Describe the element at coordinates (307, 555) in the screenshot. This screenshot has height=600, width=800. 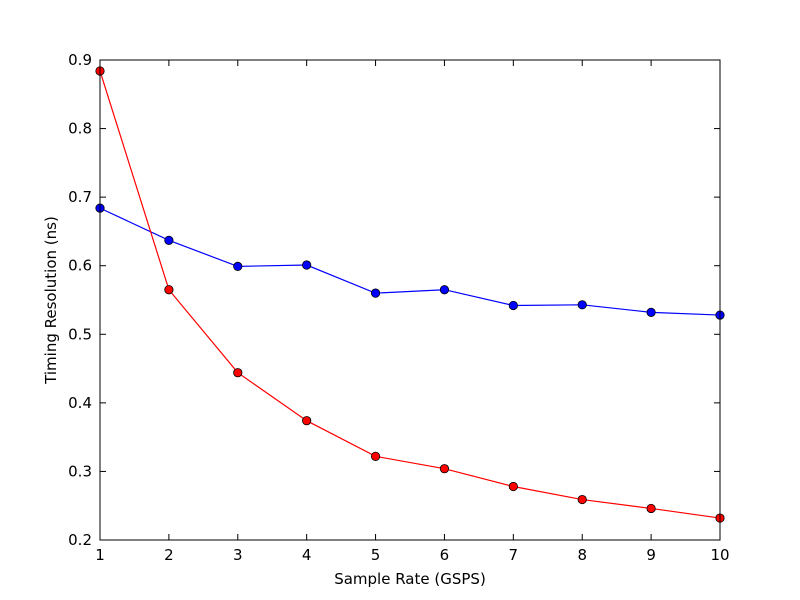
I see `x-tick-label: 4` at that location.